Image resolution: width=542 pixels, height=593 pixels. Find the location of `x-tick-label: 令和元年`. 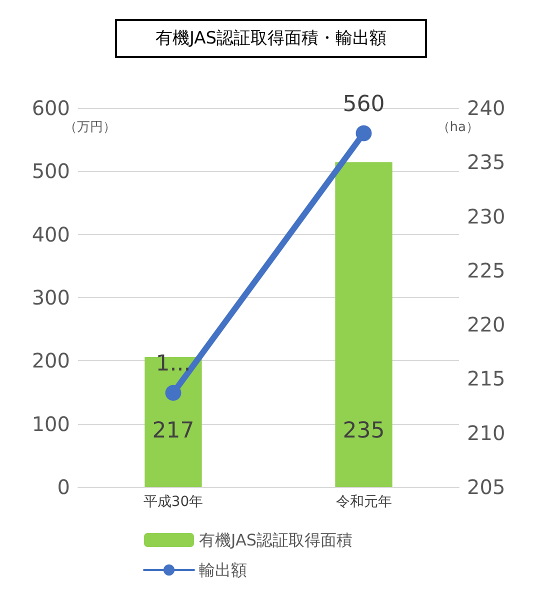

x-tick-label: 令和元年 is located at coordinates (364, 502).